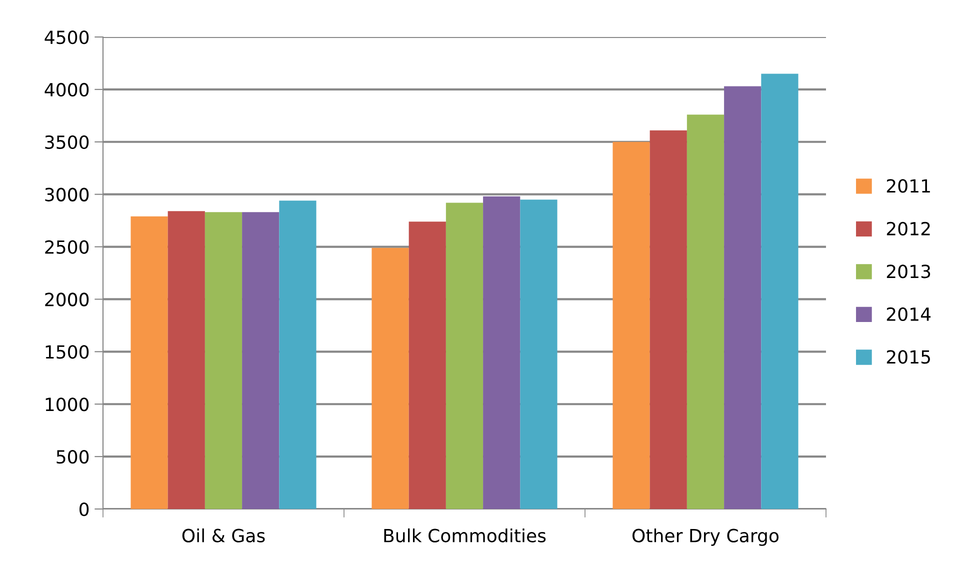  What do you see at coordinates (908, 186) in the screenshot?
I see `legend-label: 2011` at bounding box center [908, 186].